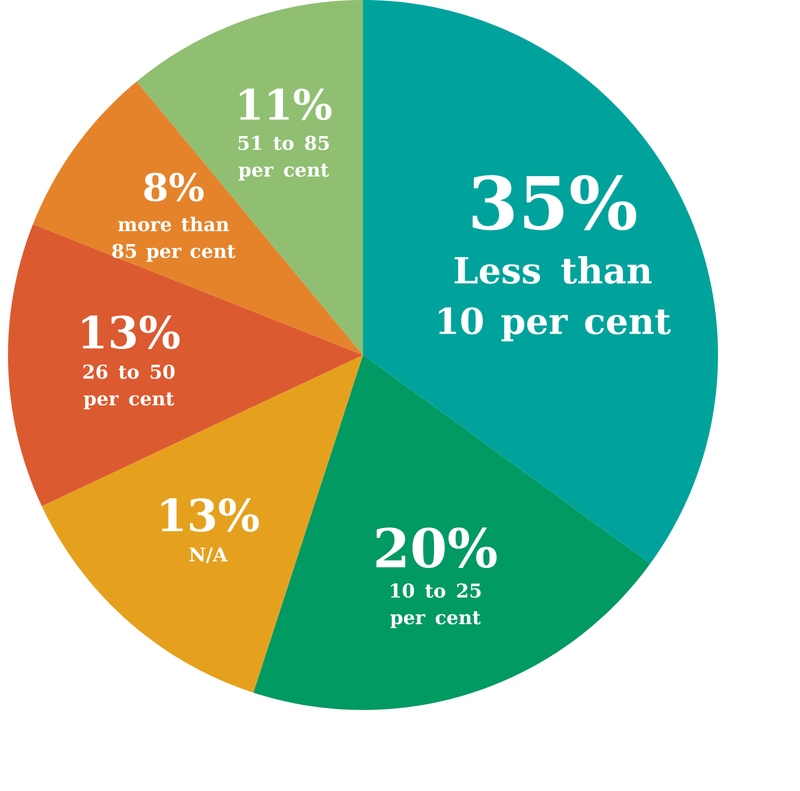  Describe the element at coordinates (435, 605) in the screenshot. I see `slice-label: 10 to 25 per cent` at that location.